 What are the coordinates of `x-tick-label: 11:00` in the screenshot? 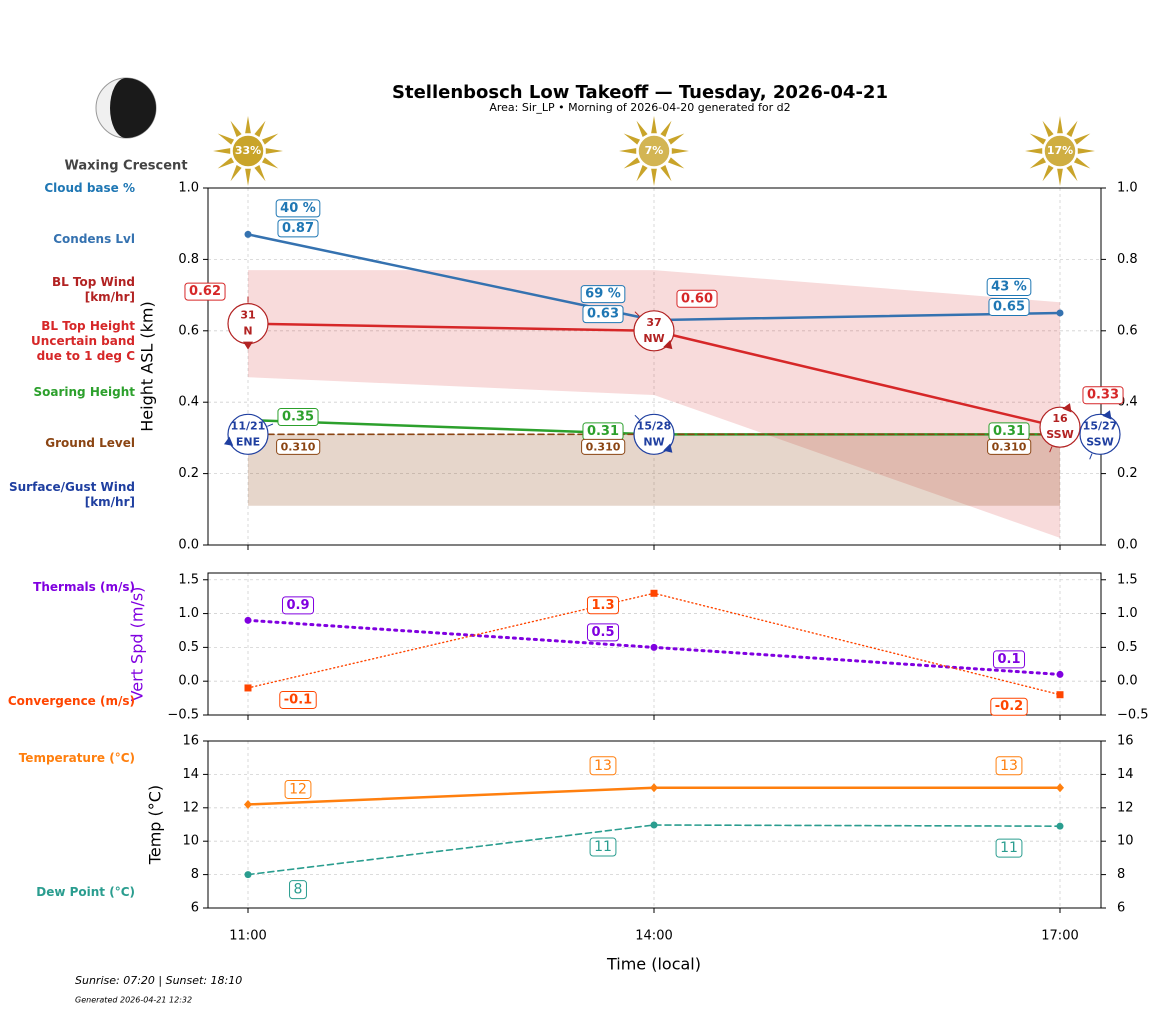 It's located at (247, 936).